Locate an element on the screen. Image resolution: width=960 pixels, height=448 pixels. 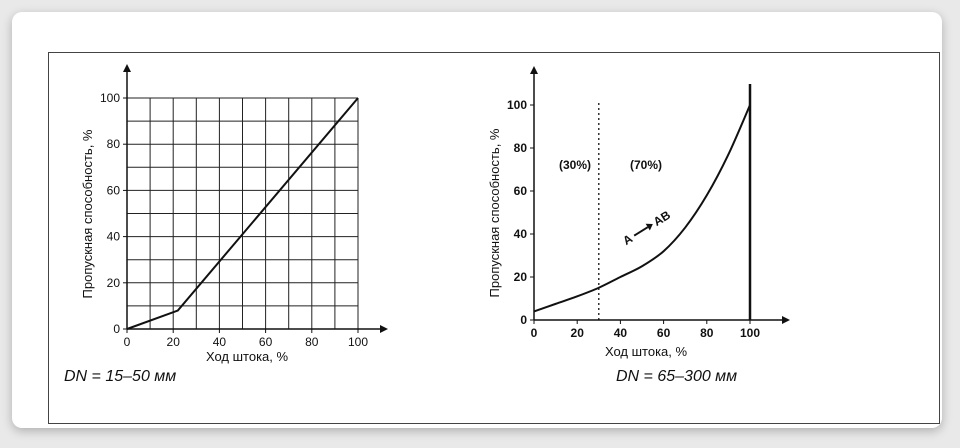
chart2-y-tick-label: 100 is located at coordinates (517, 105).